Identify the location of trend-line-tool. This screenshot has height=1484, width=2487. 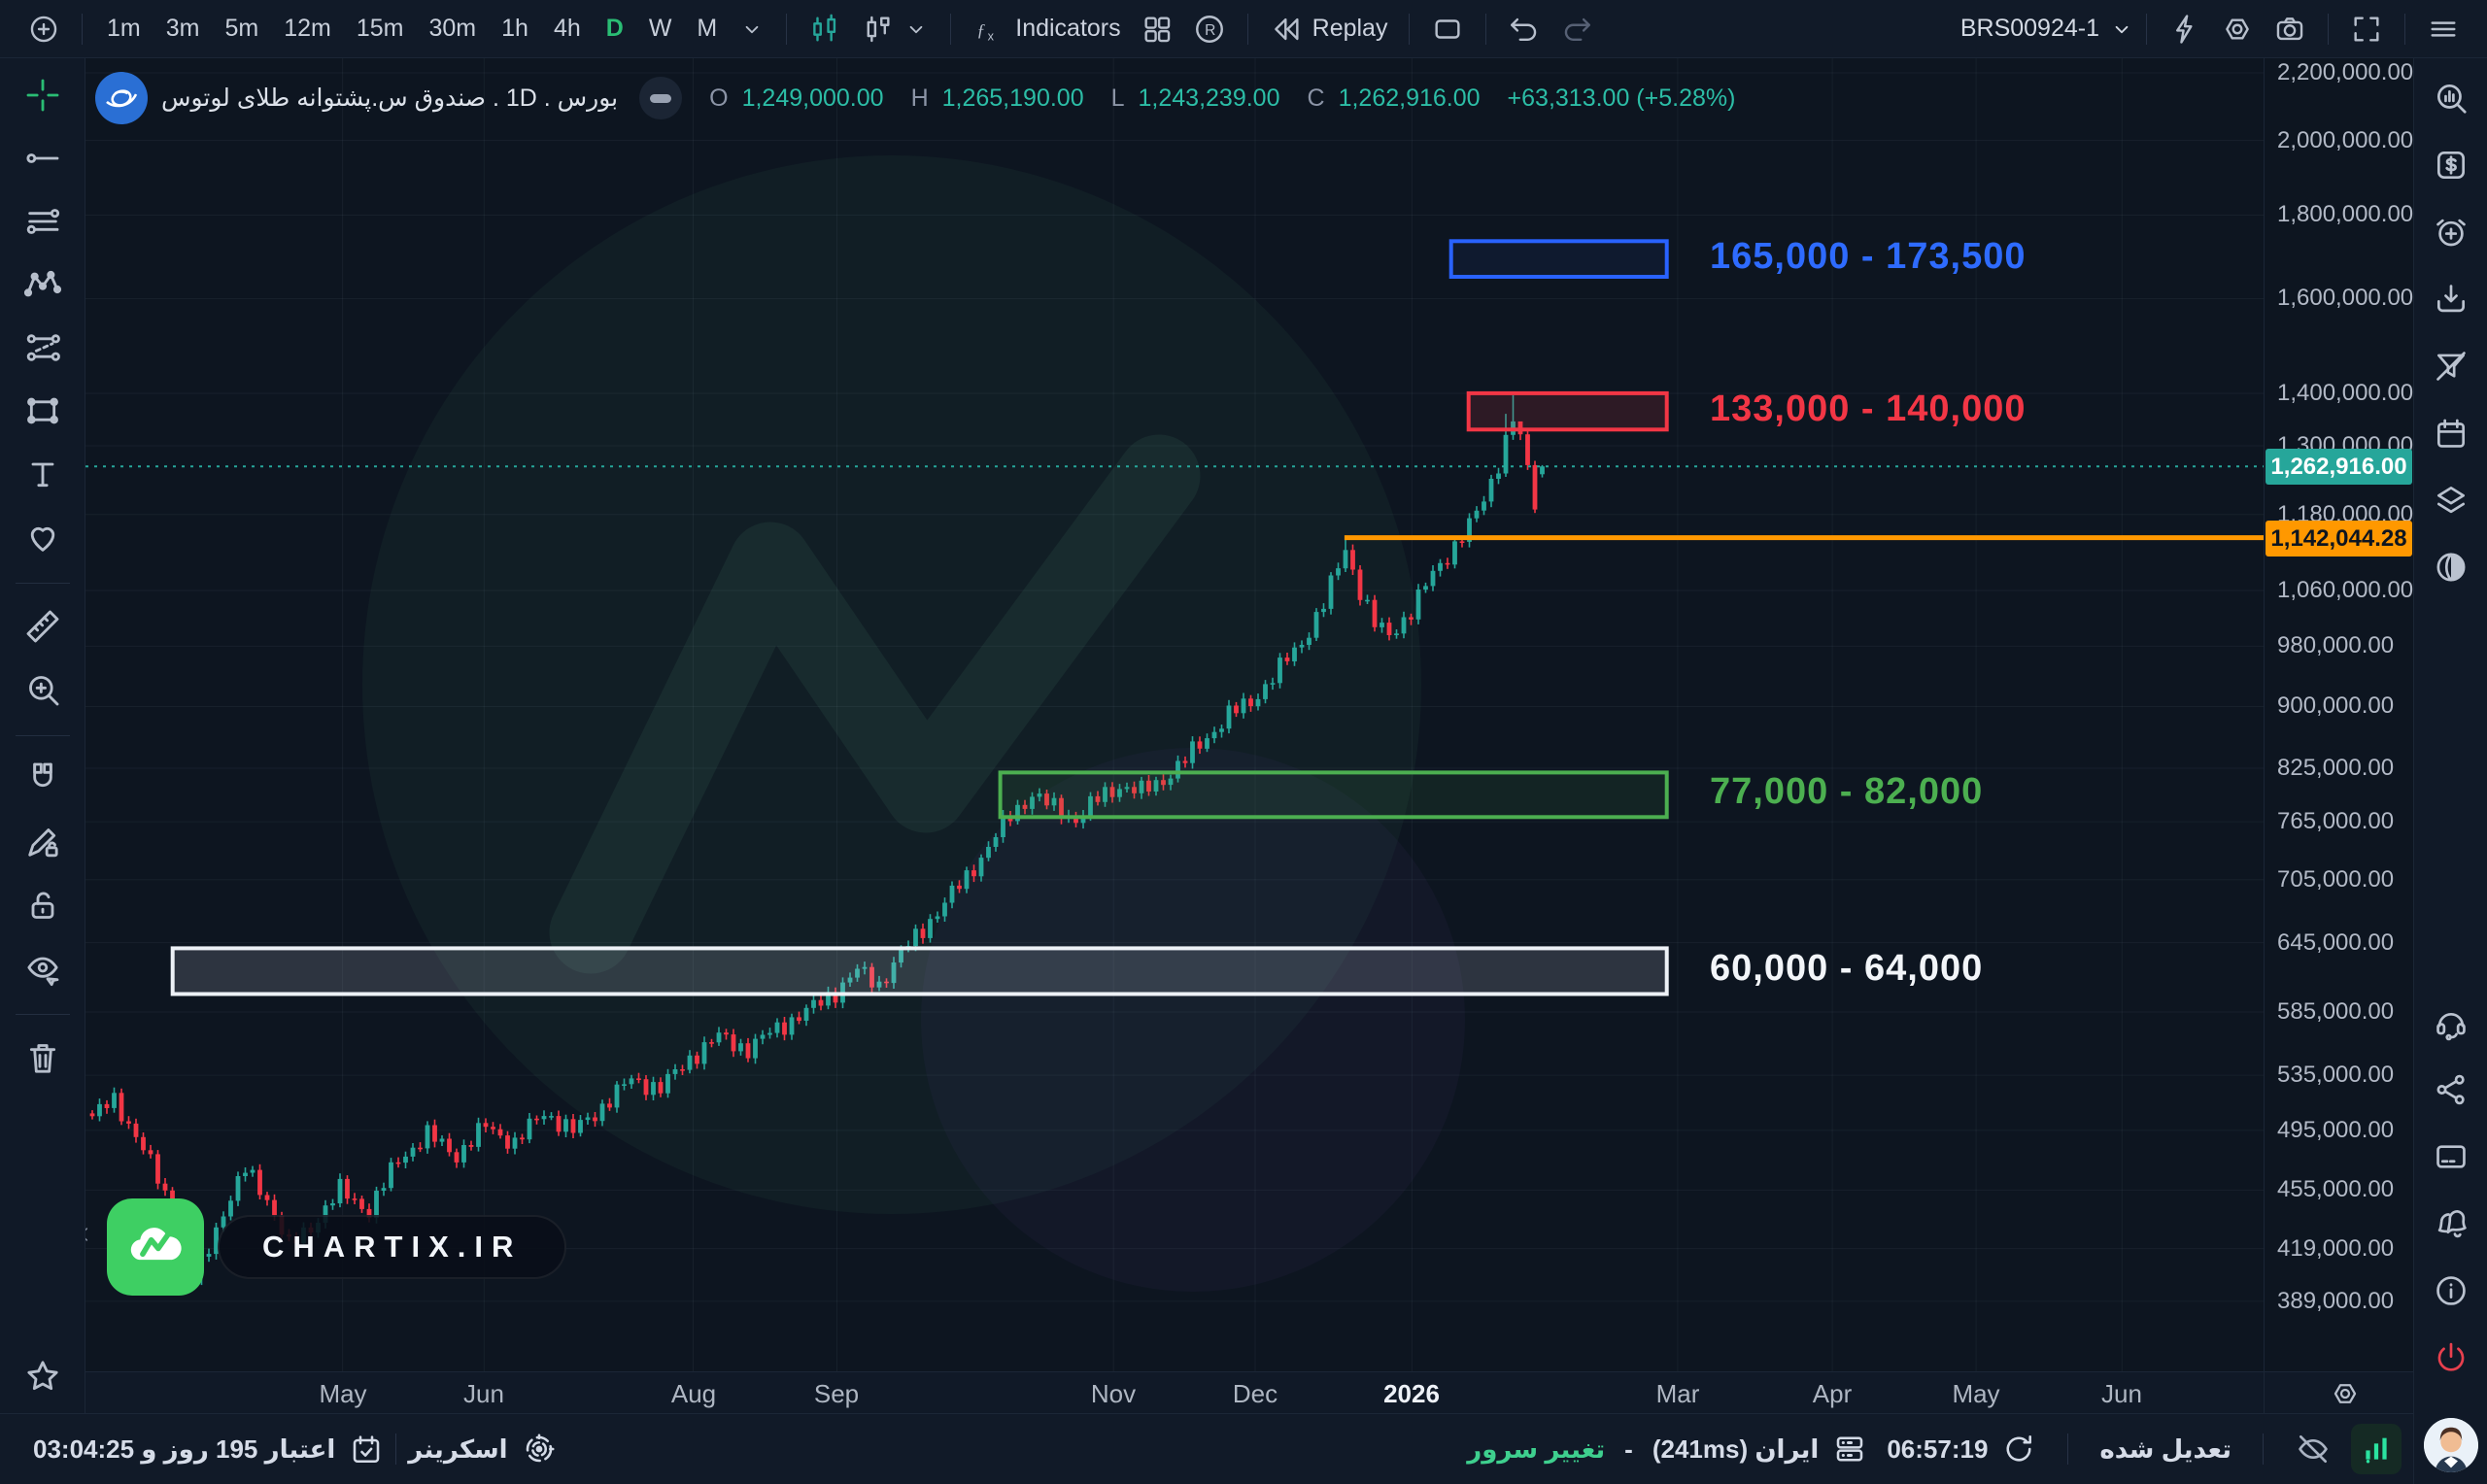
(42, 158).